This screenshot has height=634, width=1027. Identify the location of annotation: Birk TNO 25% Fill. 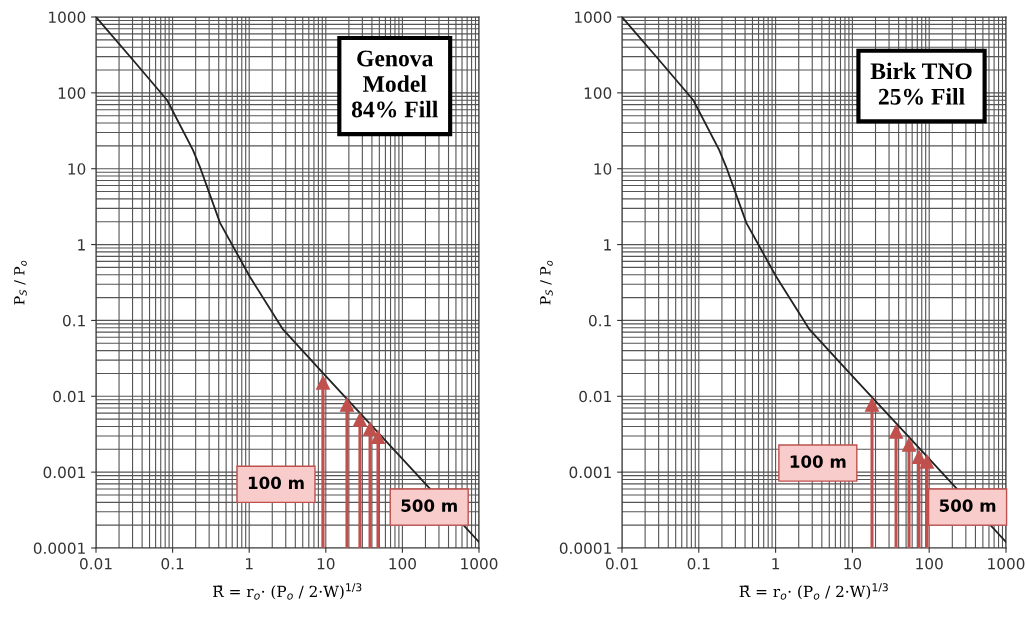
(921, 83).